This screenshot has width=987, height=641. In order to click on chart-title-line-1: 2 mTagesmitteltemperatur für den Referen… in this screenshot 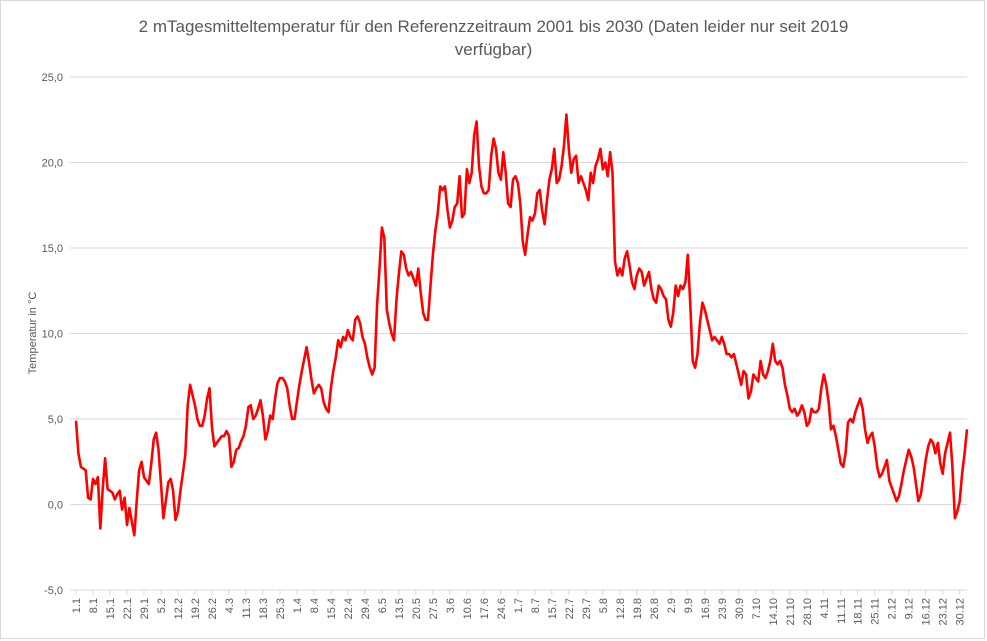, I will do `click(493, 26)`.